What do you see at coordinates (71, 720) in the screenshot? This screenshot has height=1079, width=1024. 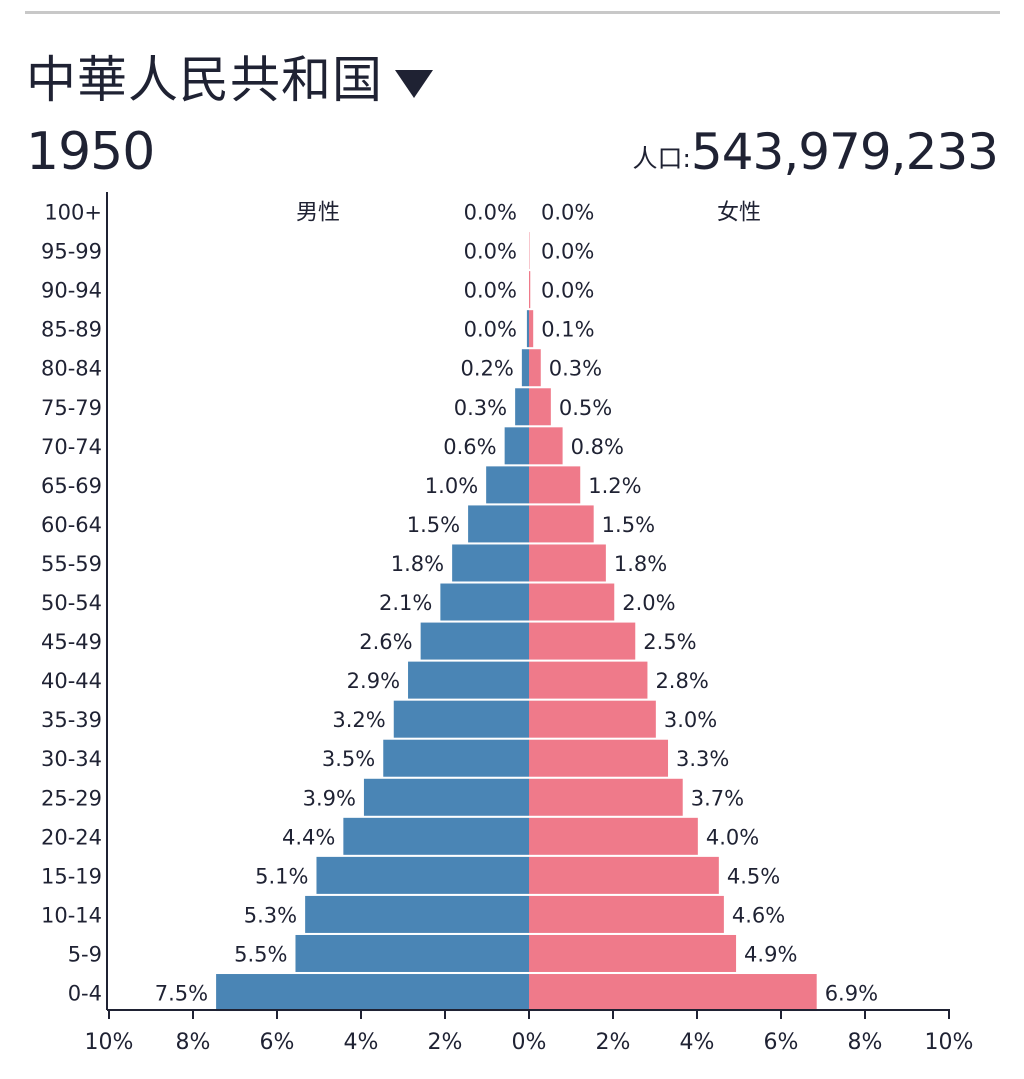 I see `age-group-label: 35-39` at bounding box center [71, 720].